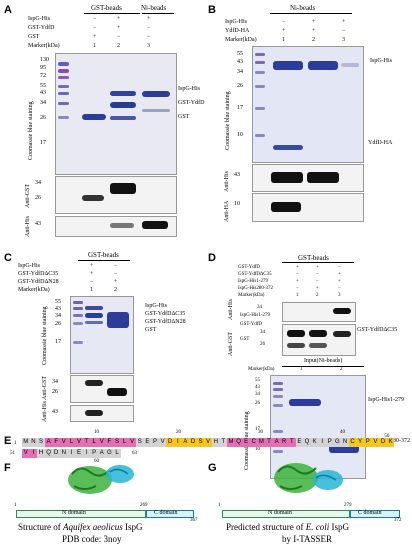 This screenshot has width=412, height=550. What do you see at coordinates (93, 527) in the screenshot?
I see `caption-species: Aquifex aeolicus` at bounding box center [93, 527].